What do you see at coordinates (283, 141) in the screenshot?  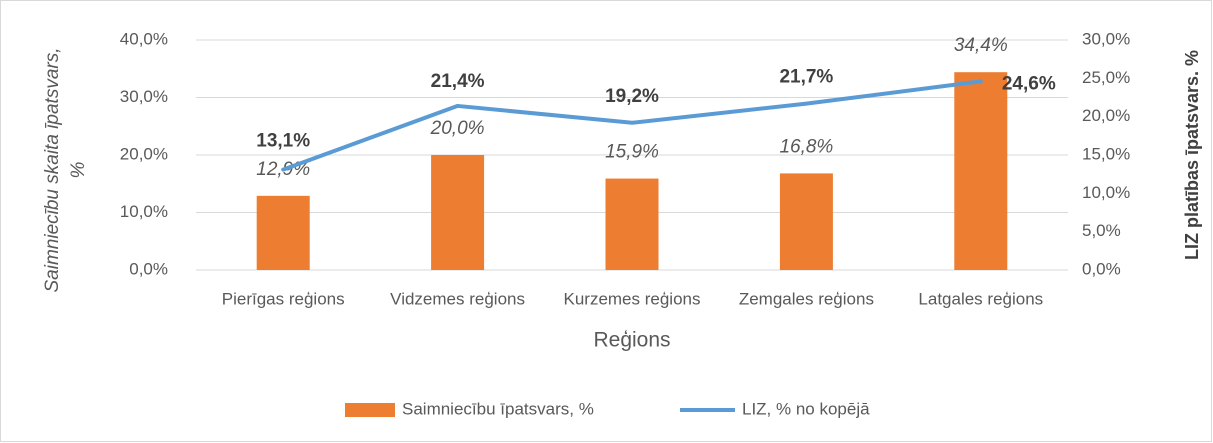 I see `line-value-label: 13,1%` at bounding box center [283, 141].